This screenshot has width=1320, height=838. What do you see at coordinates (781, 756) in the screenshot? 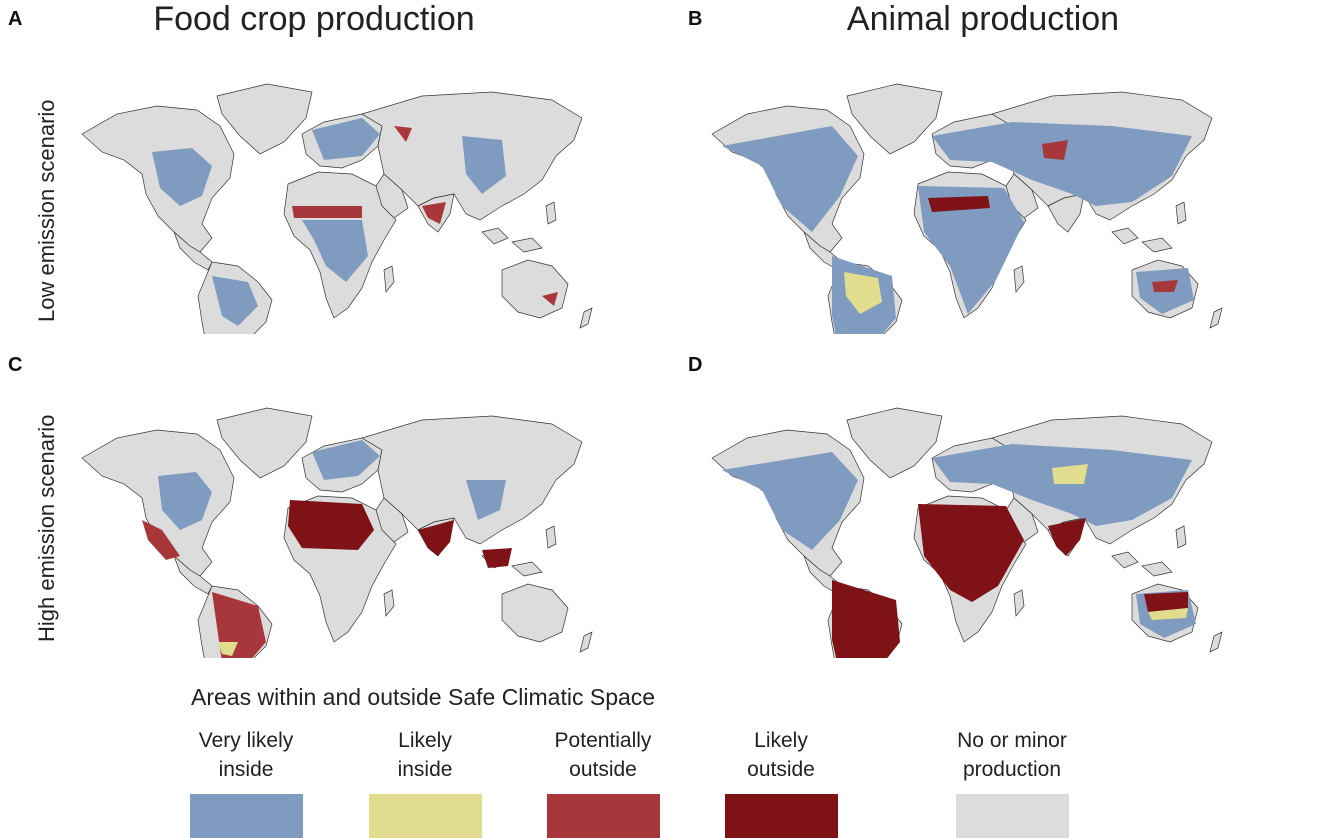
I see `legend-label: Likely outside` at bounding box center [781, 756].